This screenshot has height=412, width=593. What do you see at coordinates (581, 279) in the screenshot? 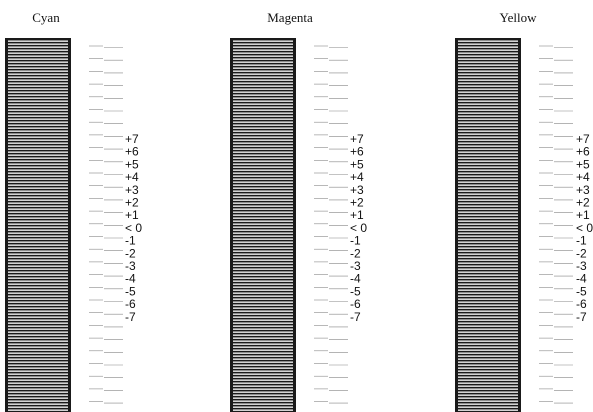
I see `offset-label: -4` at bounding box center [581, 279].